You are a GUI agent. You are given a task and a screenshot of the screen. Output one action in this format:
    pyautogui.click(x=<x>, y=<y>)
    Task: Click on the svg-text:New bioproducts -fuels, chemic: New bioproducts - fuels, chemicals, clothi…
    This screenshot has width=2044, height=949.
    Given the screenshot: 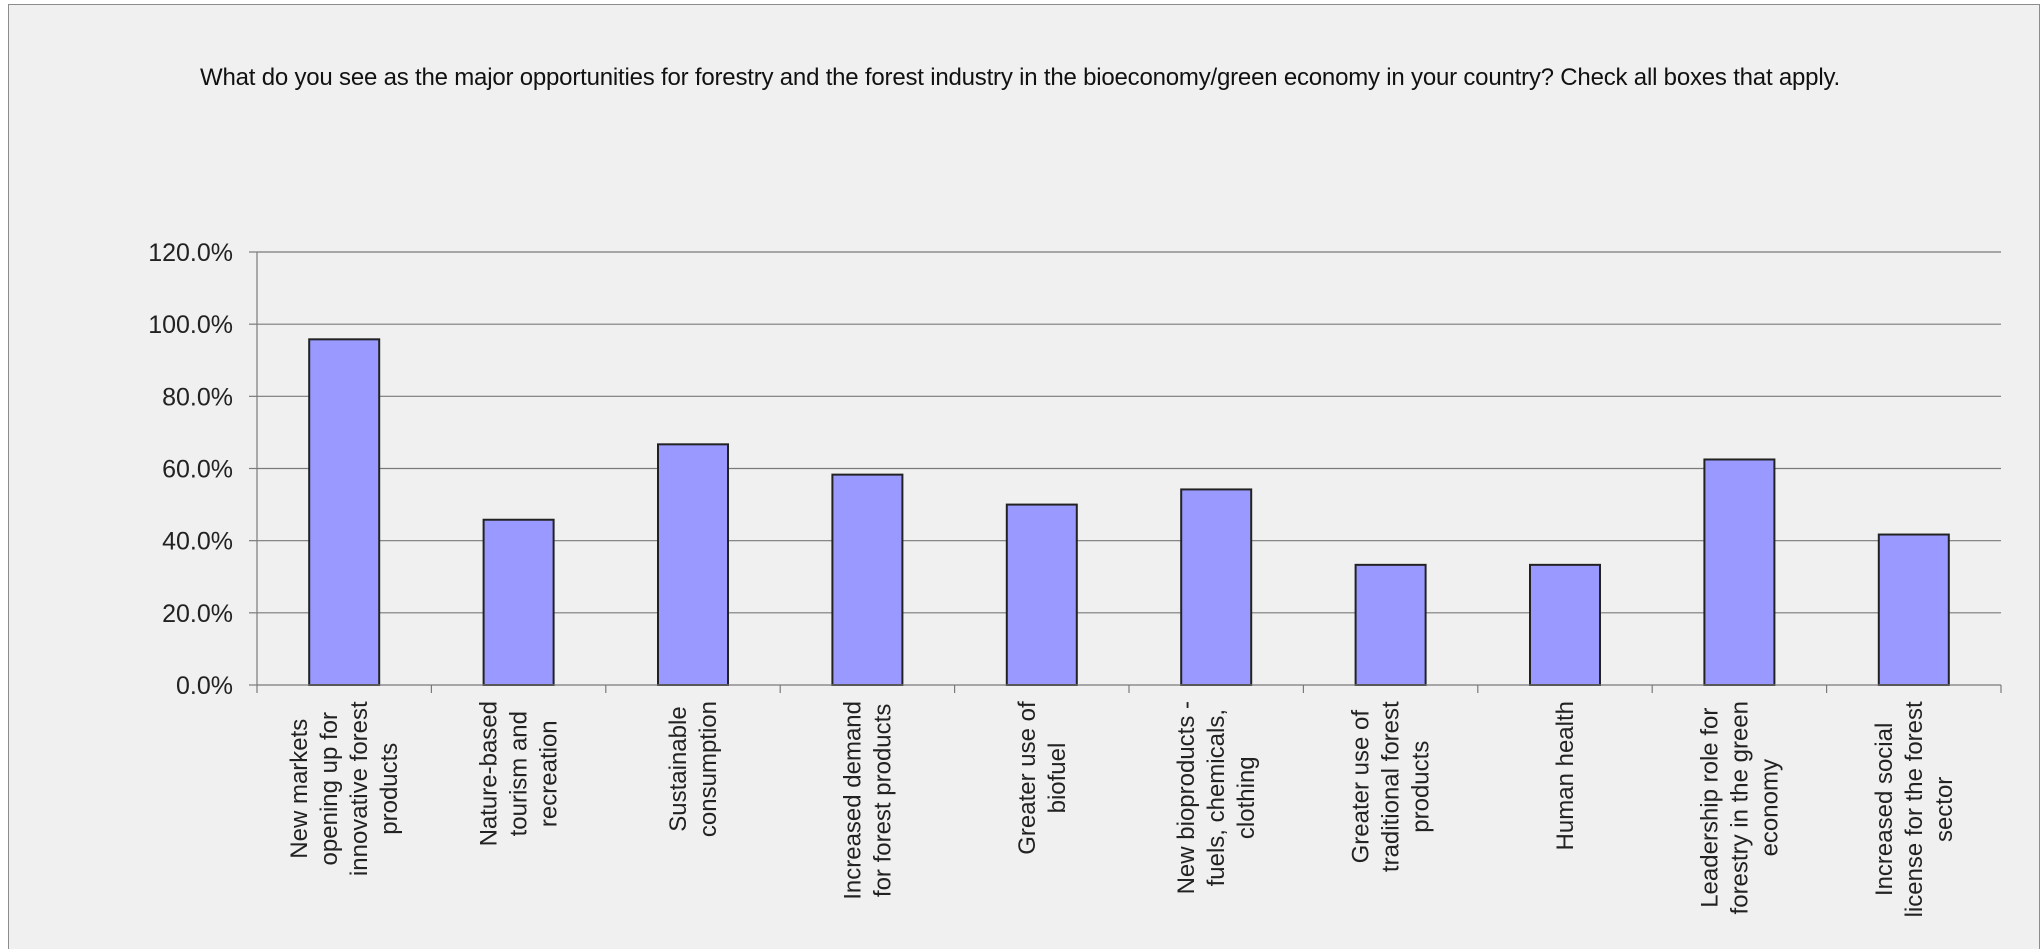 What is the action you would take?
    pyautogui.click(x=1216, y=797)
    